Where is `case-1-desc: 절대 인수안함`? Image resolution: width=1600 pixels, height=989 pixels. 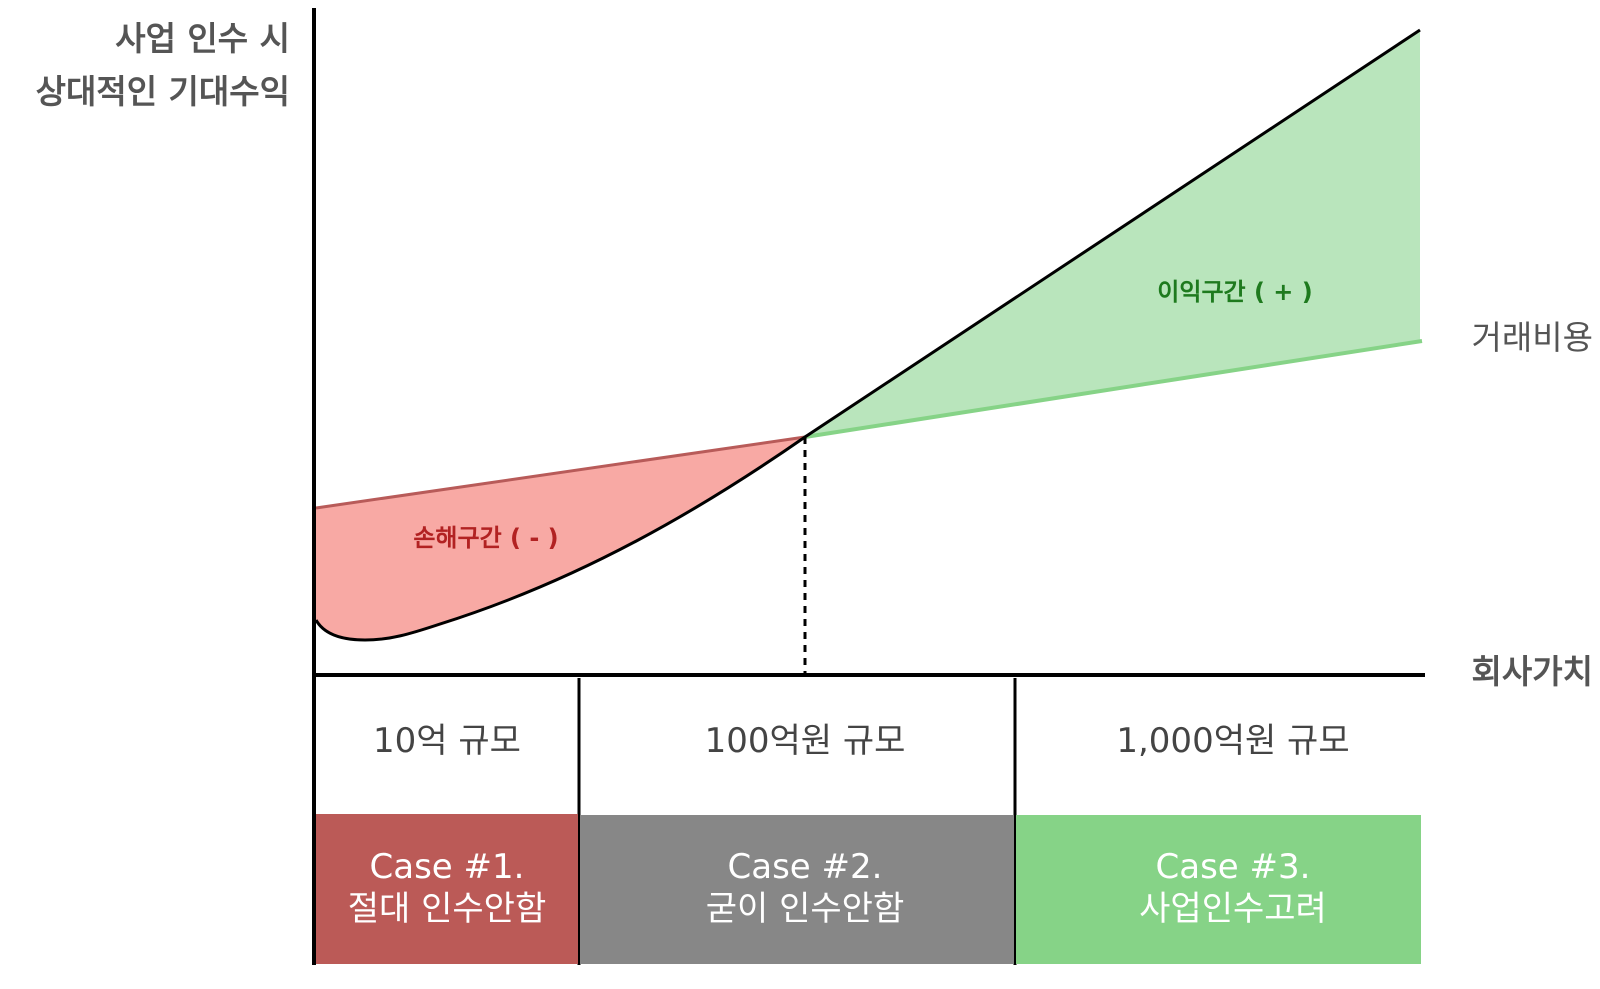
case-1-desc: 절대 인수안함 is located at coordinates (447, 909).